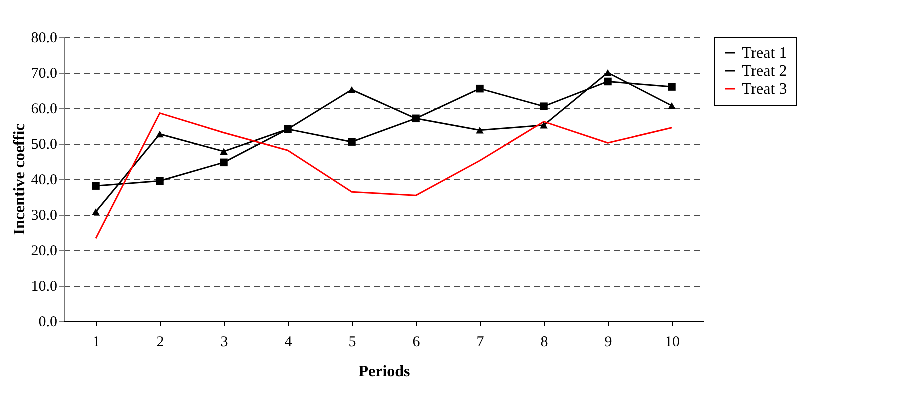  Describe the element at coordinates (480, 342) in the screenshot. I see `x-tick-label: 7` at that location.